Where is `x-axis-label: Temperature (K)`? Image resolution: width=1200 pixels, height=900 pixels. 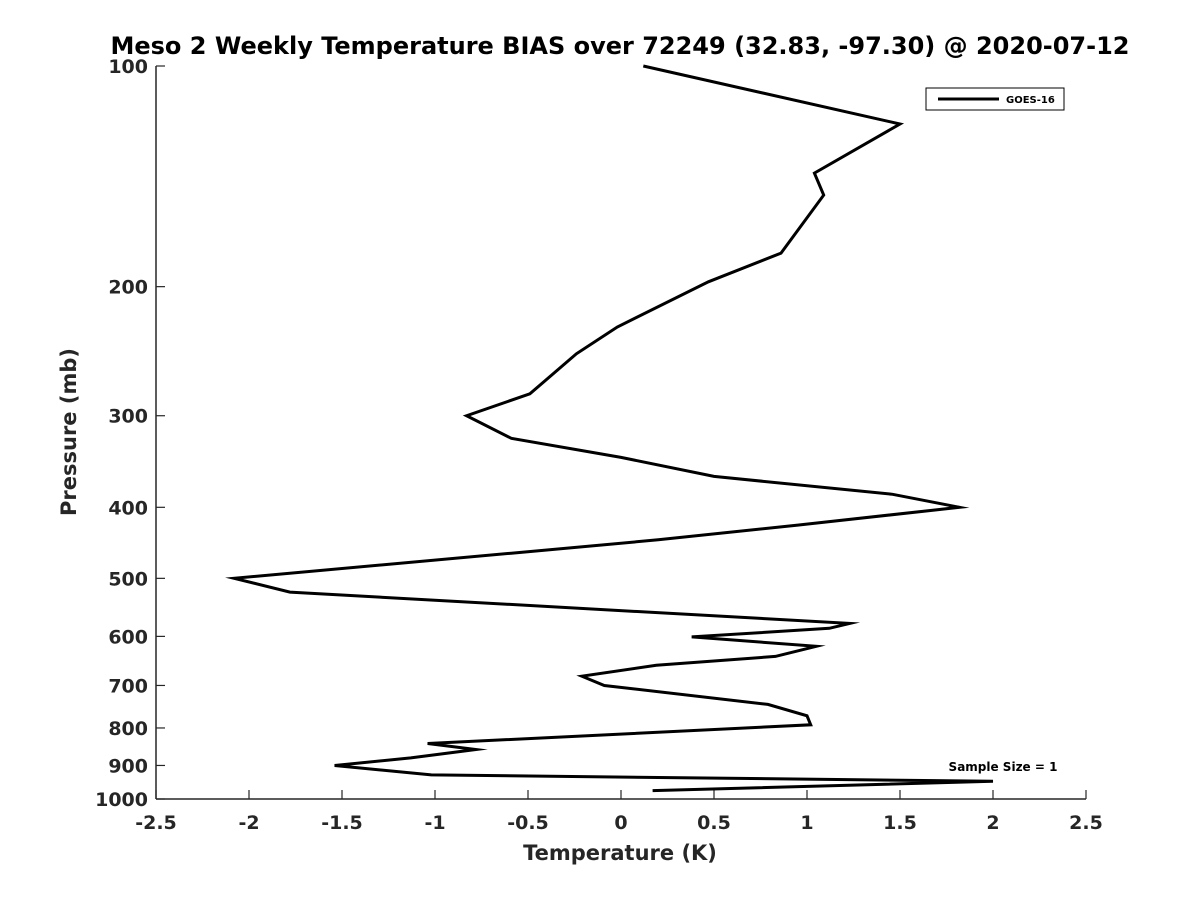 x-axis-label: Temperature (K) is located at coordinates (620, 853).